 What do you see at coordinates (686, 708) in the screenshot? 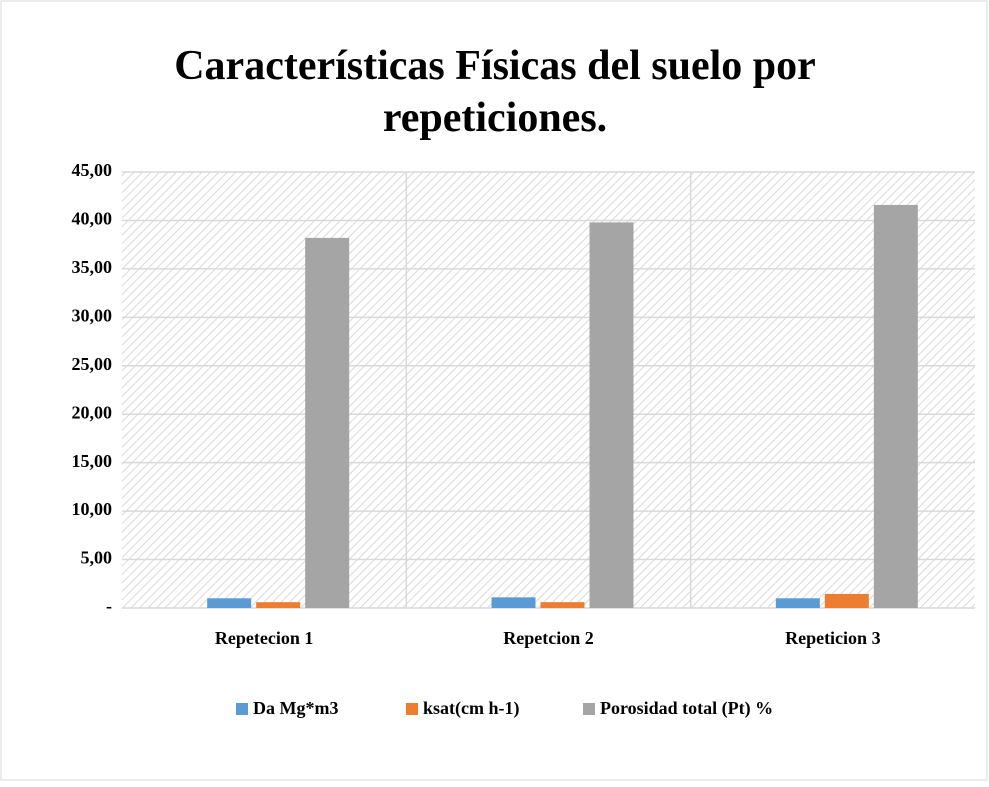
I see `legend-label: Porosidad total (Pt) %` at bounding box center [686, 708].